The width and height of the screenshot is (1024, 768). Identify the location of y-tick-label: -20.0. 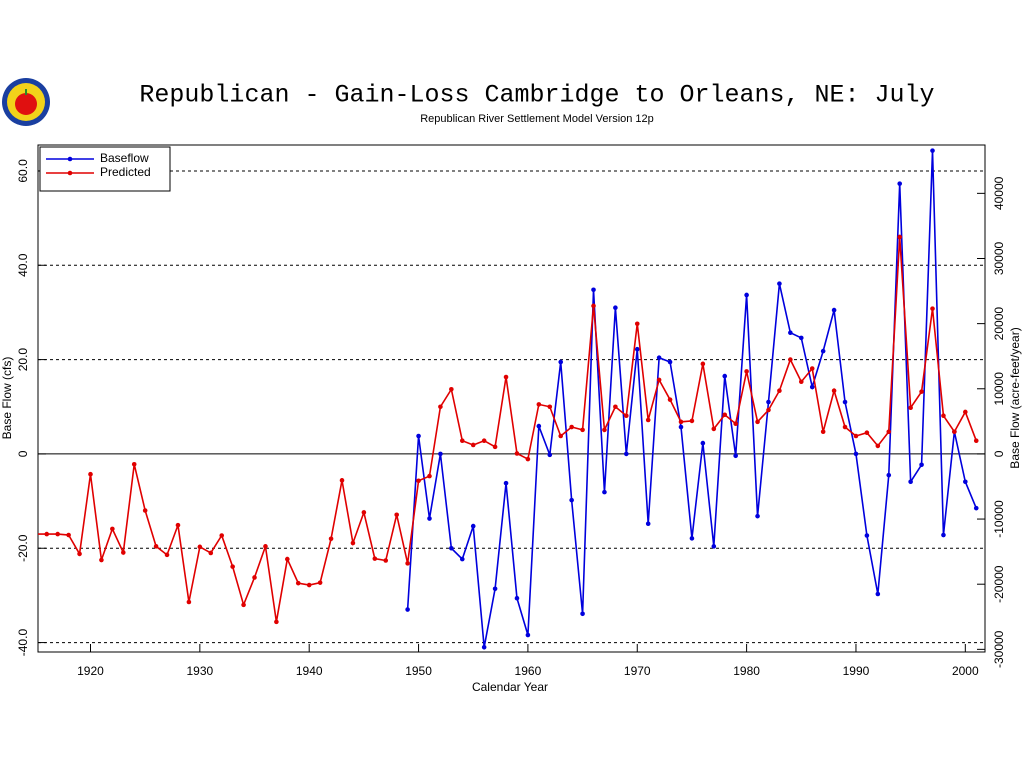
(23, 548).